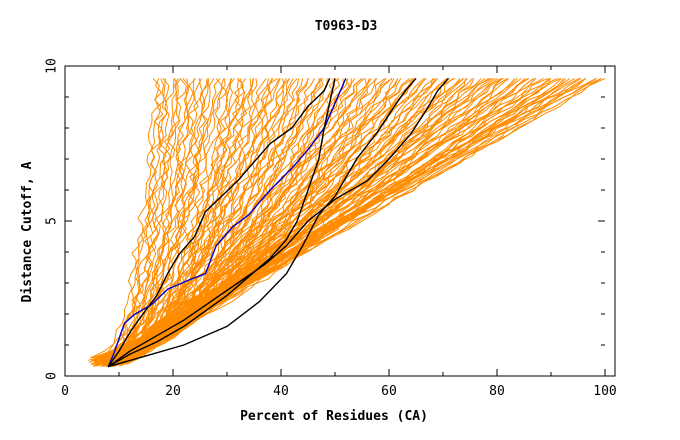 The height and width of the screenshot is (440, 680). What do you see at coordinates (173, 391) in the screenshot?
I see `x-tick-label: 20` at bounding box center [173, 391].